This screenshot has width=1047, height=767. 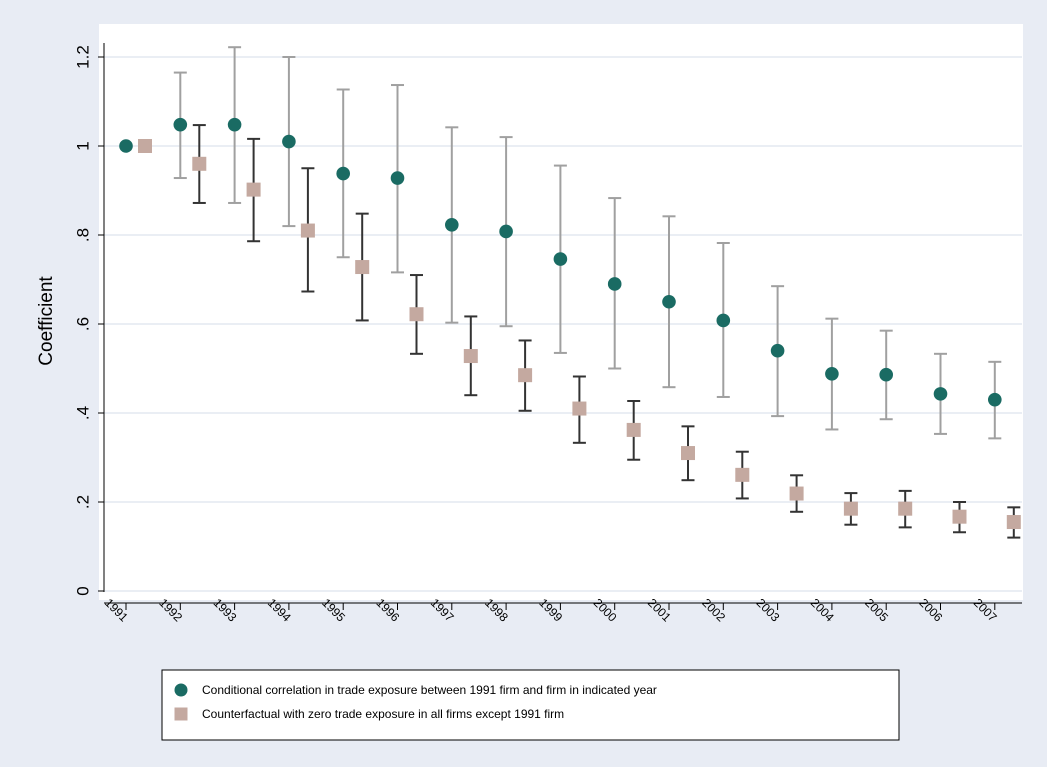 I want to click on y-axis-label: Coefficient, so click(x=46, y=321).